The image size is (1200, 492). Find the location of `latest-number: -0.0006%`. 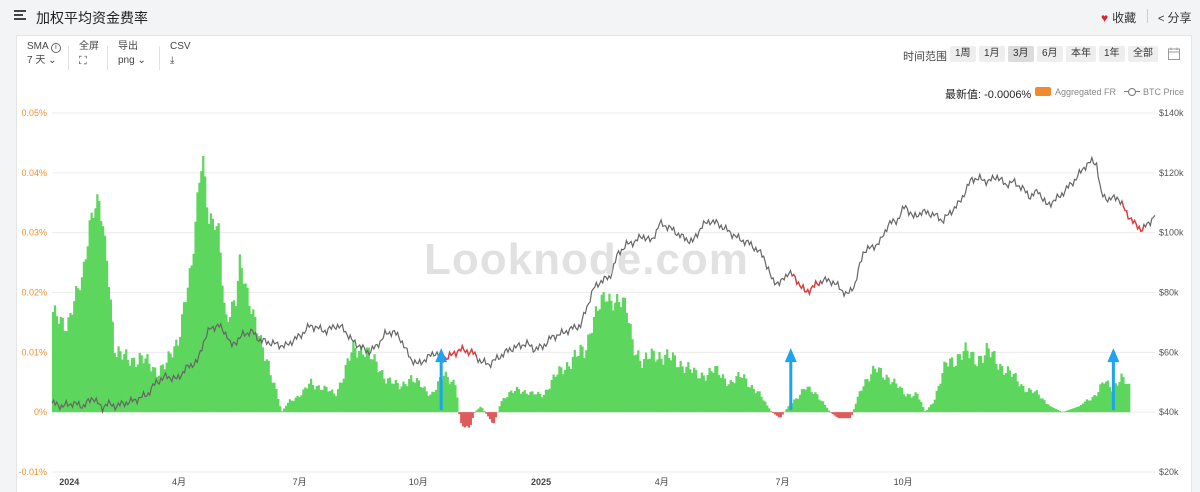

latest-number: -0.0006% is located at coordinates (1008, 95).